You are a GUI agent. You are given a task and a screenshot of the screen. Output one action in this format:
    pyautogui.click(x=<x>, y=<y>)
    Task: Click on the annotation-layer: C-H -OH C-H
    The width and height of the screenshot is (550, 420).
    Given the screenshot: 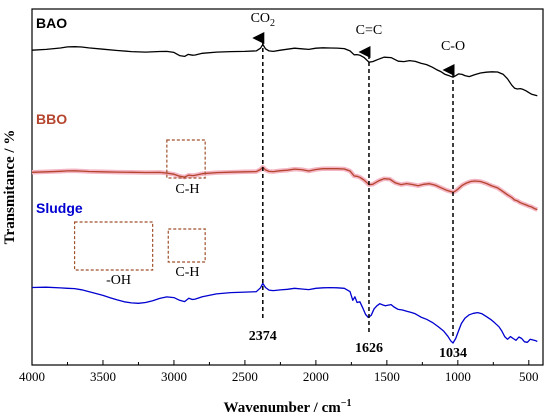 What is the action you would take?
    pyautogui.click(x=139, y=213)
    